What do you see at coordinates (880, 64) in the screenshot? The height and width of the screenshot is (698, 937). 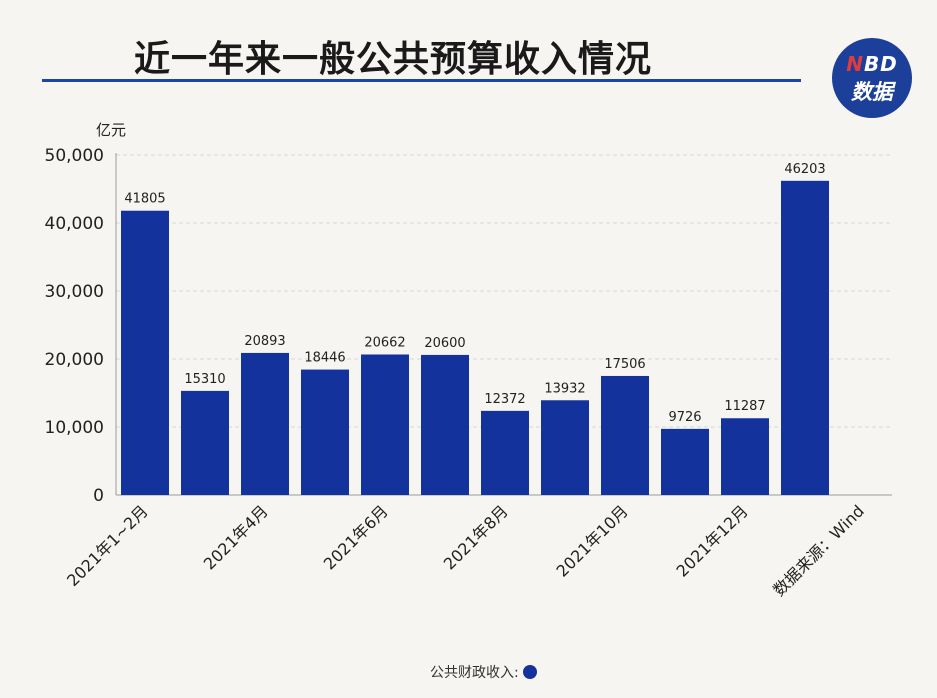 I see `logo-letters-bd: BD` at bounding box center [880, 64].